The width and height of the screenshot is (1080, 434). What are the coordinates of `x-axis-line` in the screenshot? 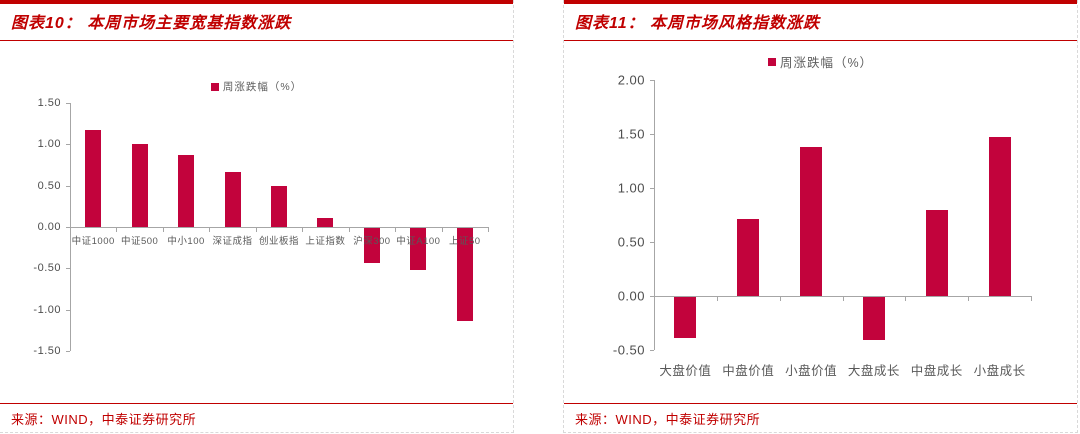 It's located at (279, 228).